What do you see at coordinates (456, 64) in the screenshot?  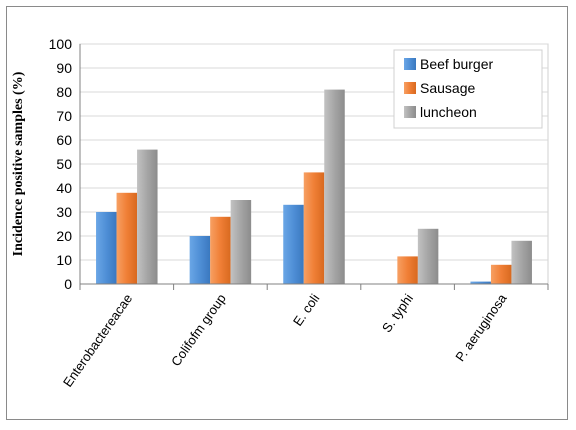 I see `legend-label: Beef burger` at bounding box center [456, 64].